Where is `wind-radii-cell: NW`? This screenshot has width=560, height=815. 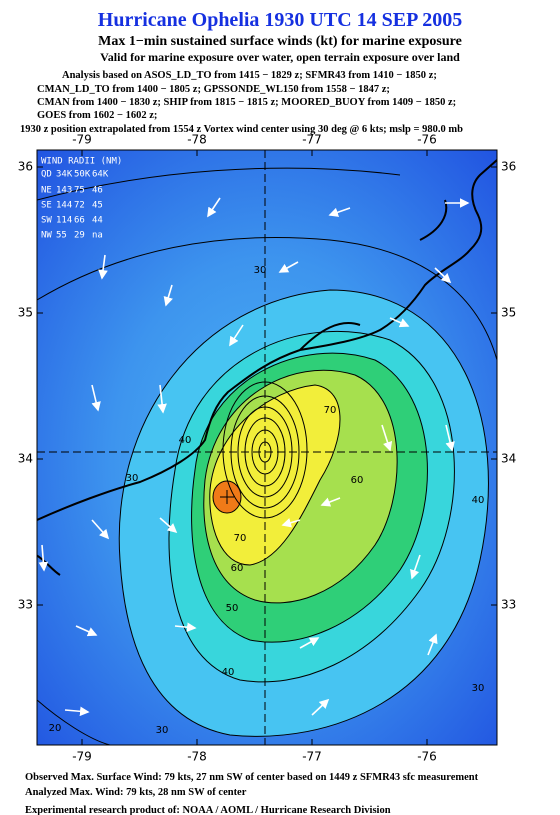 wind-radii-cell: NW is located at coordinates (46, 236).